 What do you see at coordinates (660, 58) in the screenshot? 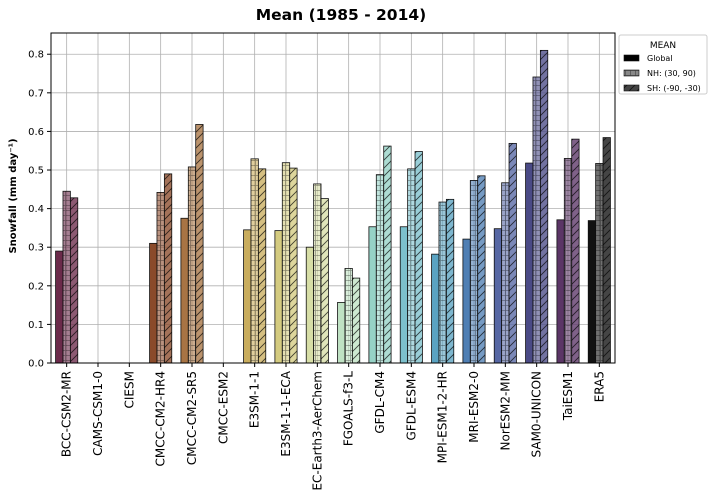
I see `legend-label: Global` at bounding box center [660, 58].